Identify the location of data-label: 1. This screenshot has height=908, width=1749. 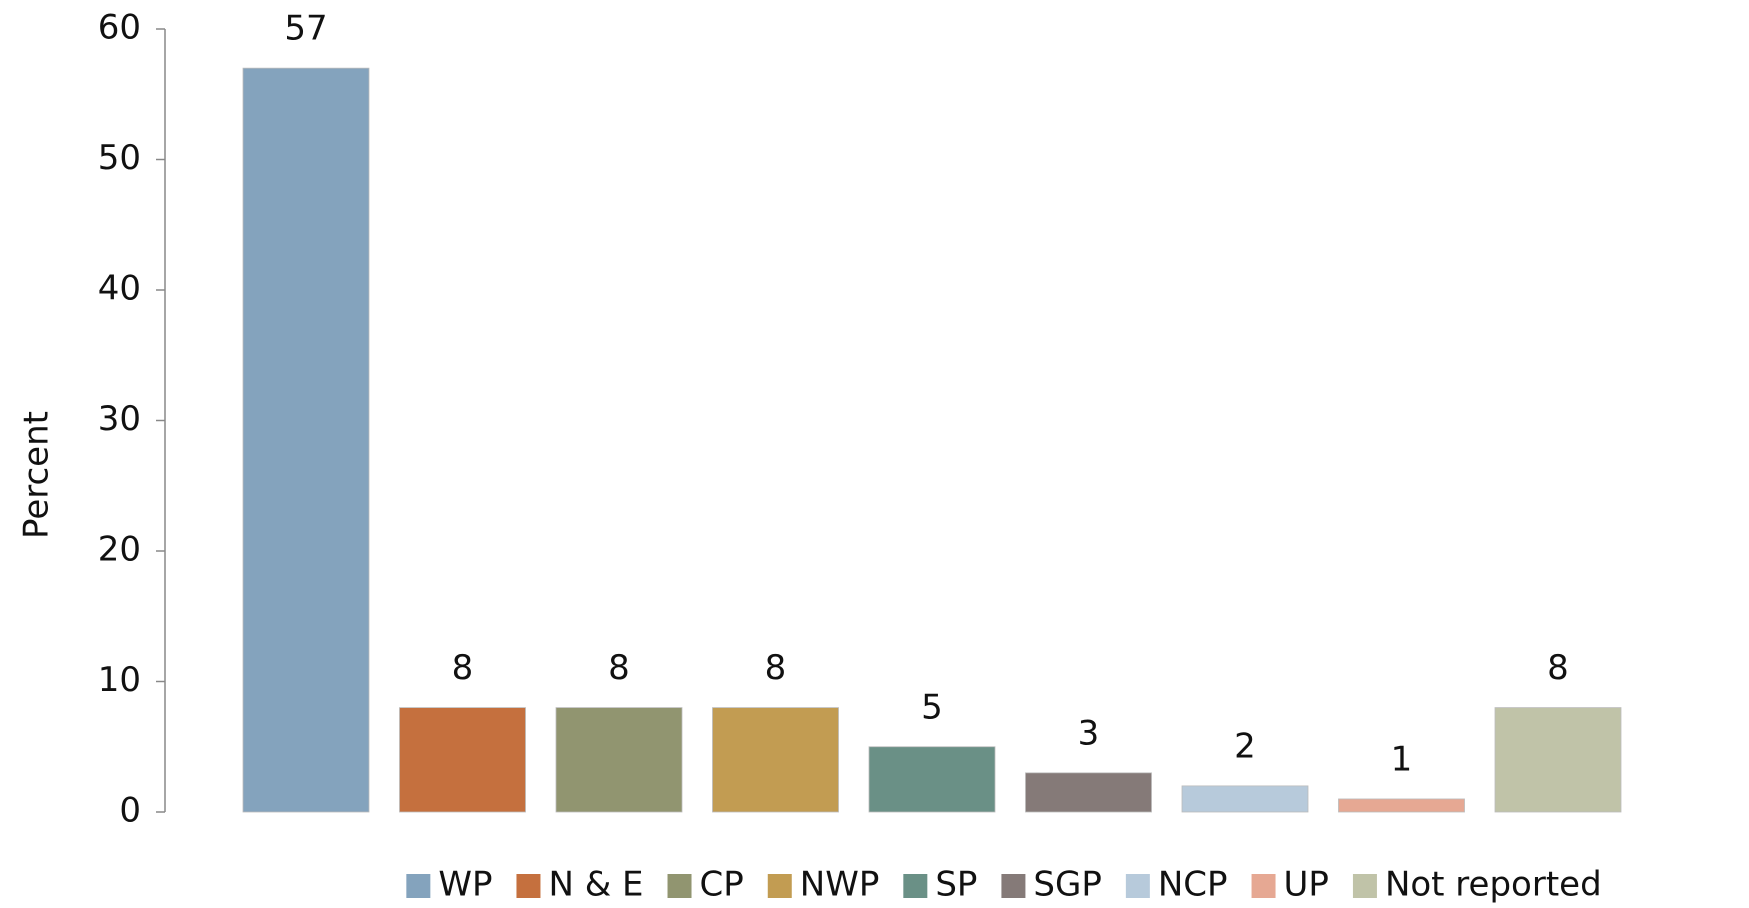
(1402, 759).